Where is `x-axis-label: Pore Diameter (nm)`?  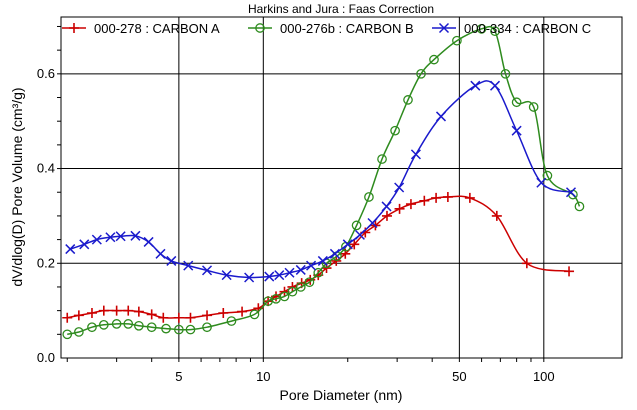
x-axis-label: Pore Diameter (nm) is located at coordinates (341, 395).